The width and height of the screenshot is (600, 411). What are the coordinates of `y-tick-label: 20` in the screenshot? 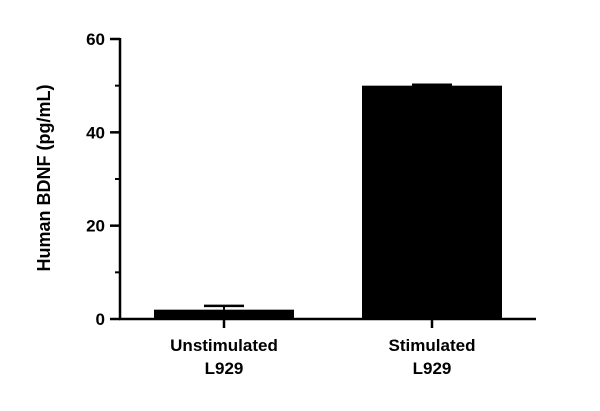 It's located at (95, 226).